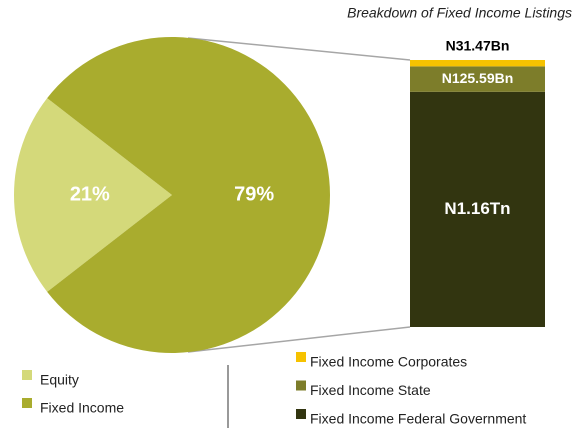 The height and width of the screenshot is (428, 583). What do you see at coordinates (418, 419) in the screenshot?
I see `legend-label: Fixed Income Federal Government` at bounding box center [418, 419].